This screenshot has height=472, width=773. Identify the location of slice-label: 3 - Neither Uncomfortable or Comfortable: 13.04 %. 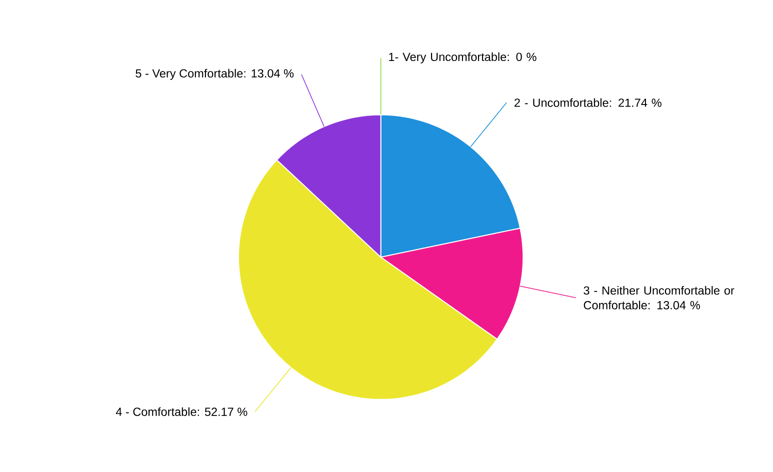
(659, 298).